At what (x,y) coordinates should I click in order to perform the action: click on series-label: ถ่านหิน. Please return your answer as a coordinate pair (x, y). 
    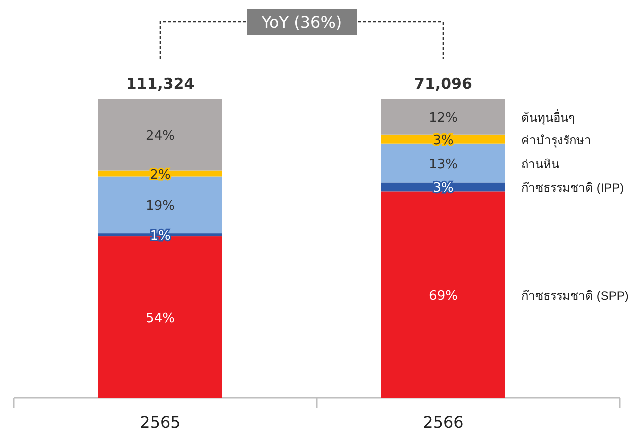
    Looking at the image, I should click on (541, 164).